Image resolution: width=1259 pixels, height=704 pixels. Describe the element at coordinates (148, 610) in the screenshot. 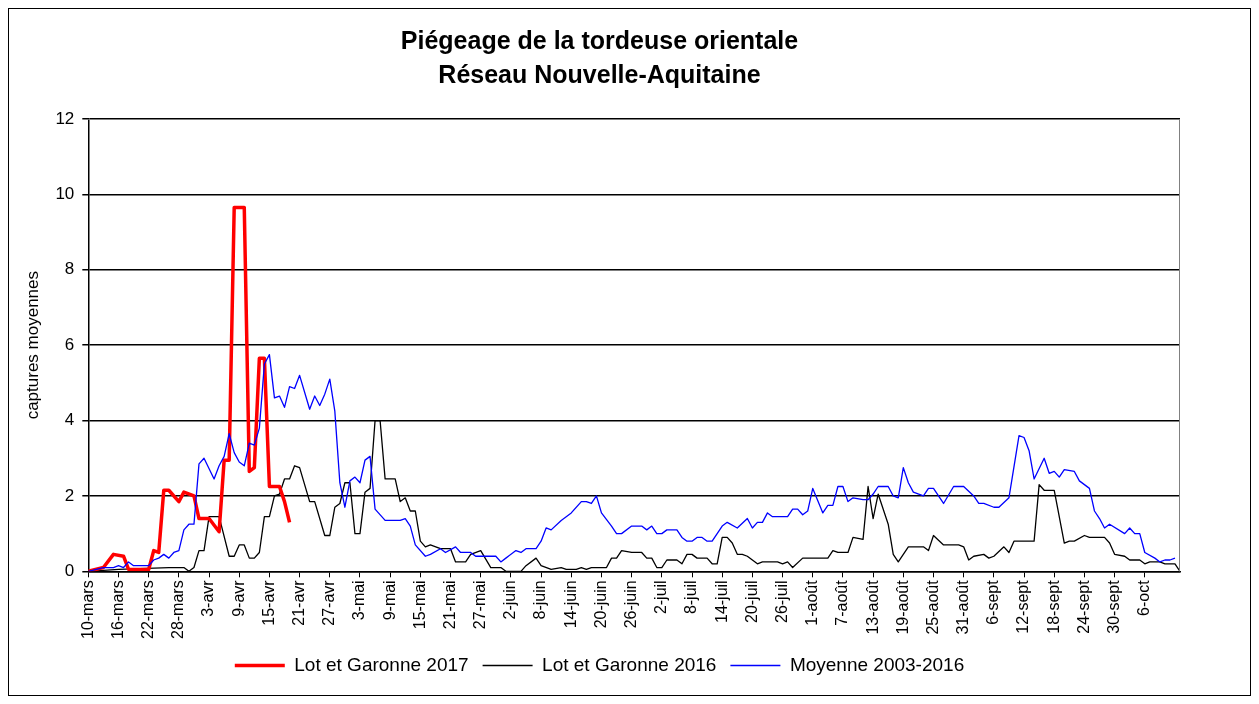

I see `x-tick-label: 22-mars` at that location.